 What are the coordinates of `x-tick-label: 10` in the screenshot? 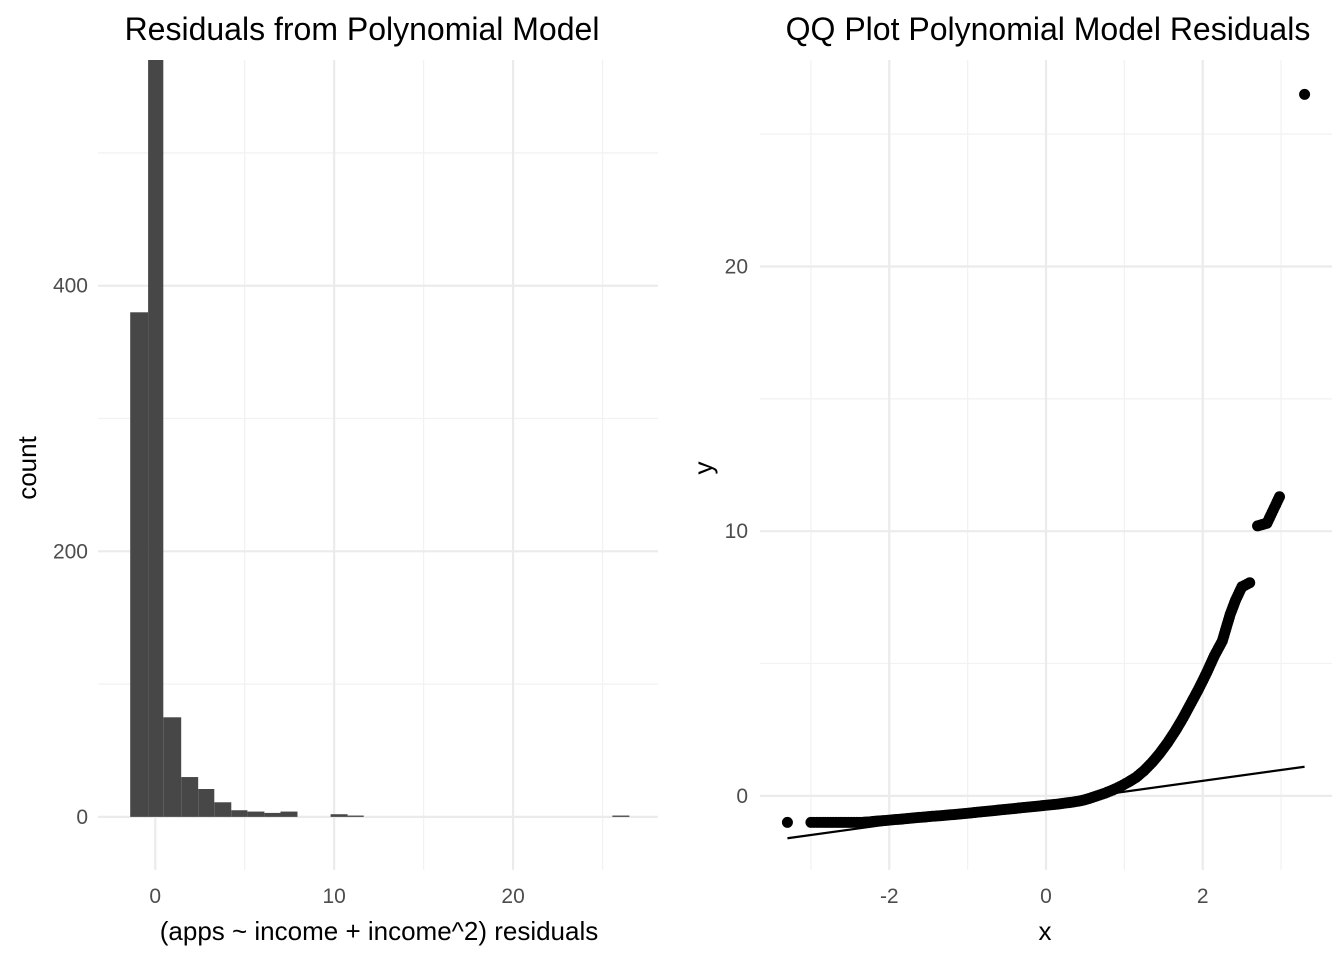 It's located at (333, 896).